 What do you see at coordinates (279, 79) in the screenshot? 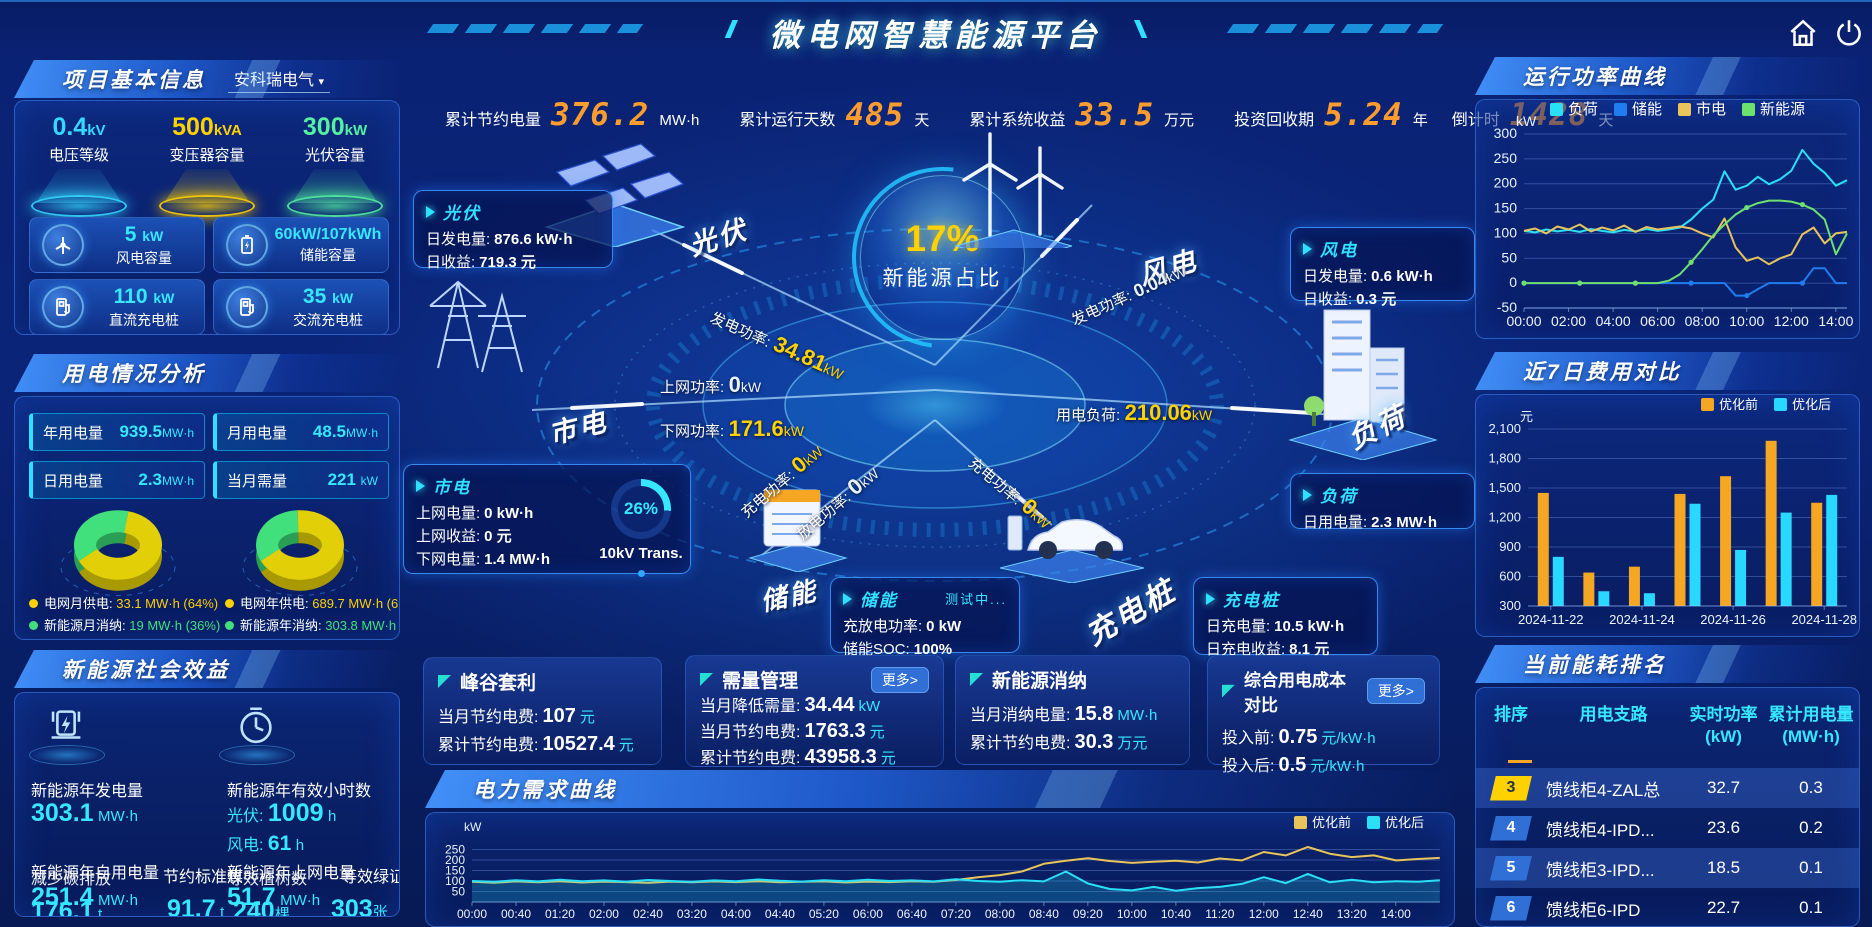
I see `company-select: 安科瑞电气 ▾` at bounding box center [279, 79].